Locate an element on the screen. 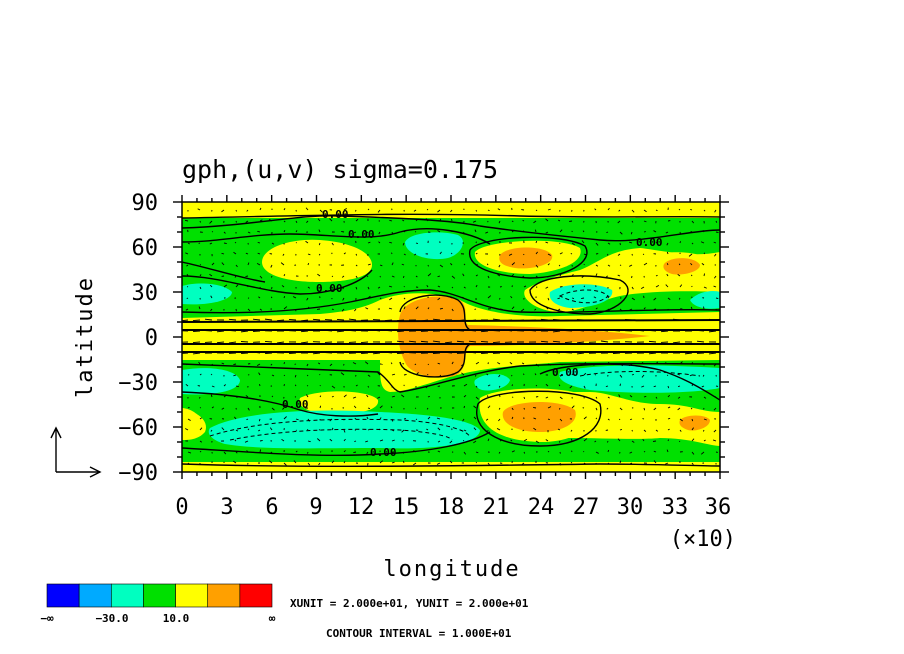 Image resolution: width=904 pixels, height=654 pixels. y-tick-label: 0 is located at coordinates (151, 338).